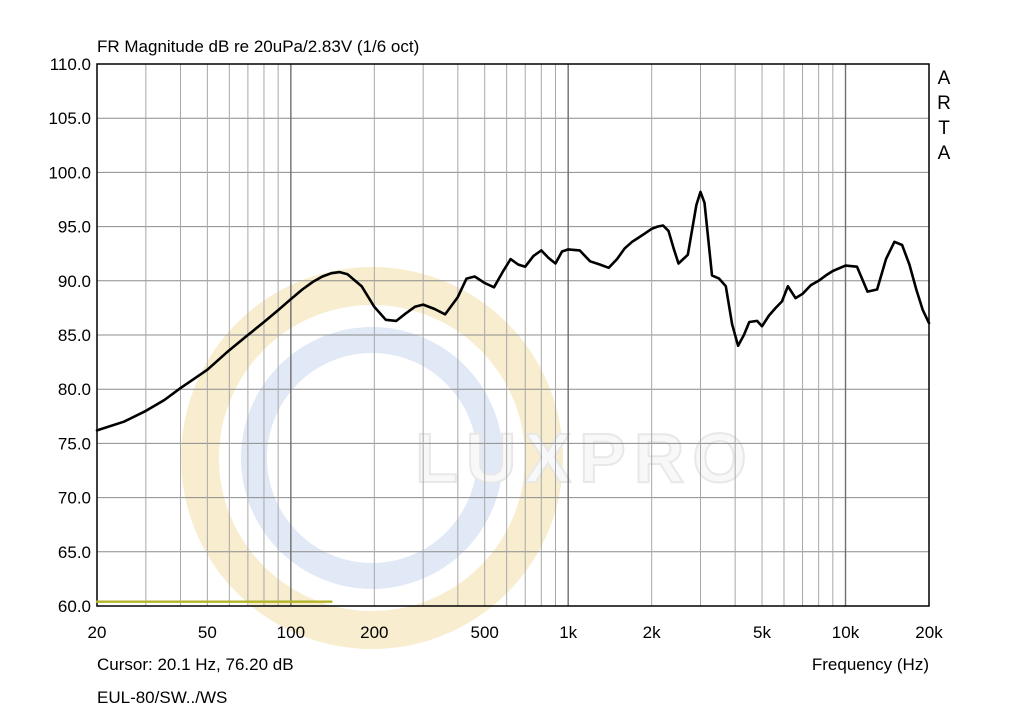  What do you see at coordinates (69, 118) in the screenshot?
I see `y-tick-label: 105.0` at bounding box center [69, 118].